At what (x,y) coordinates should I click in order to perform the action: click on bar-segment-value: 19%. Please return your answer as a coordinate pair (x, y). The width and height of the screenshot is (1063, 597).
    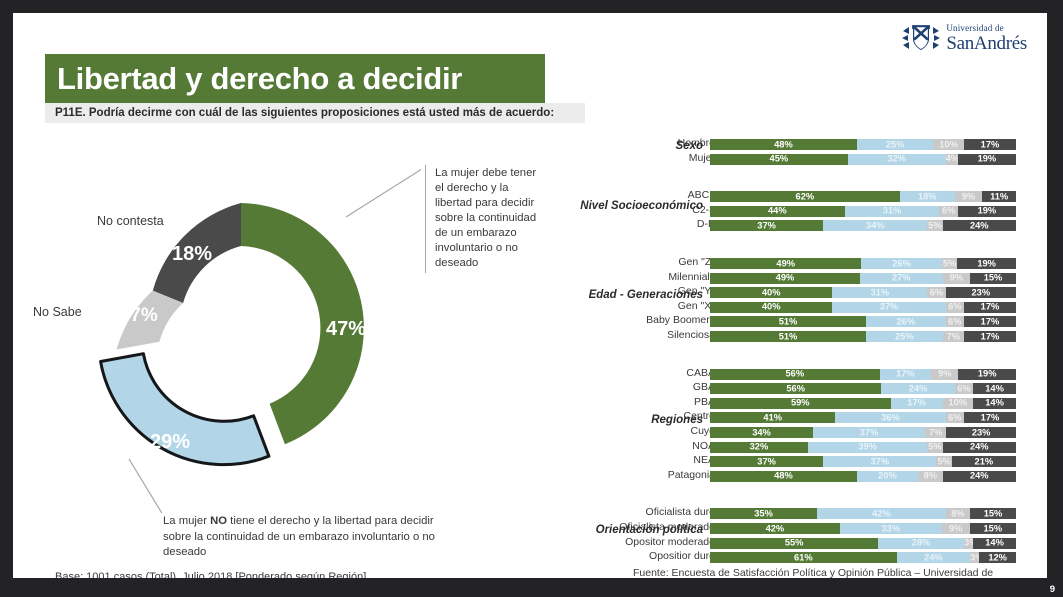
    Looking at the image, I should click on (987, 158).